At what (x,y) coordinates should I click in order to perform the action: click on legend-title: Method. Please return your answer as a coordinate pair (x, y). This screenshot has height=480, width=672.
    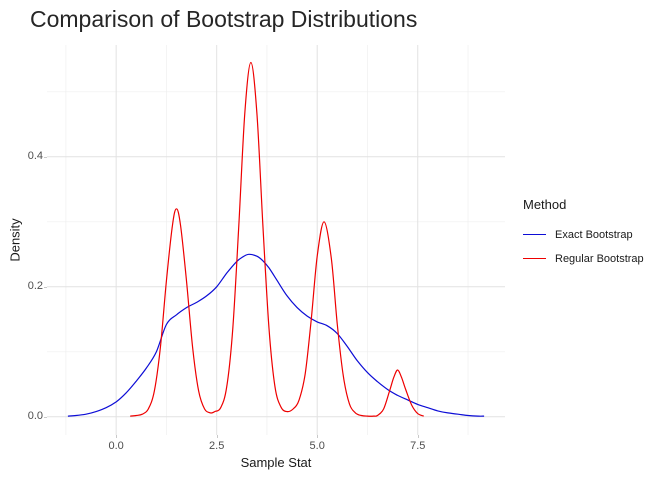
    Looking at the image, I should click on (545, 204).